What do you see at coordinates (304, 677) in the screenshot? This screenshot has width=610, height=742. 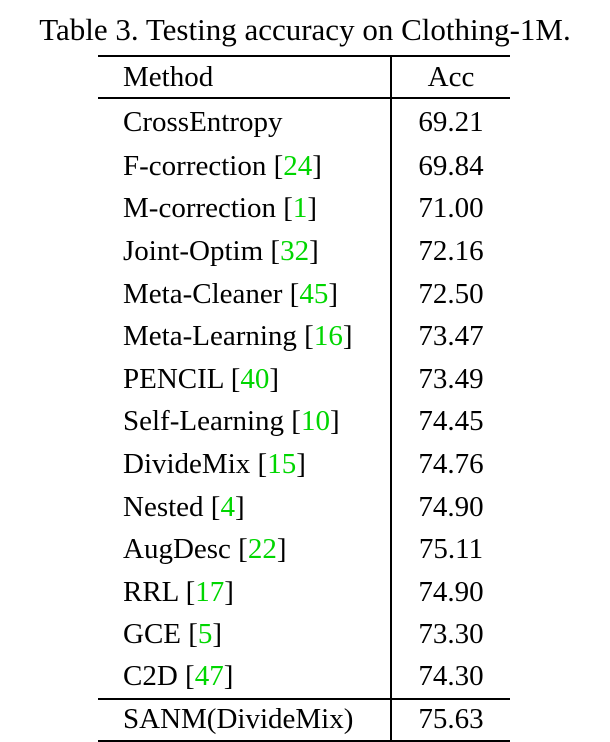 I see `table-row: C2D [47] 74.30` at bounding box center [304, 677].